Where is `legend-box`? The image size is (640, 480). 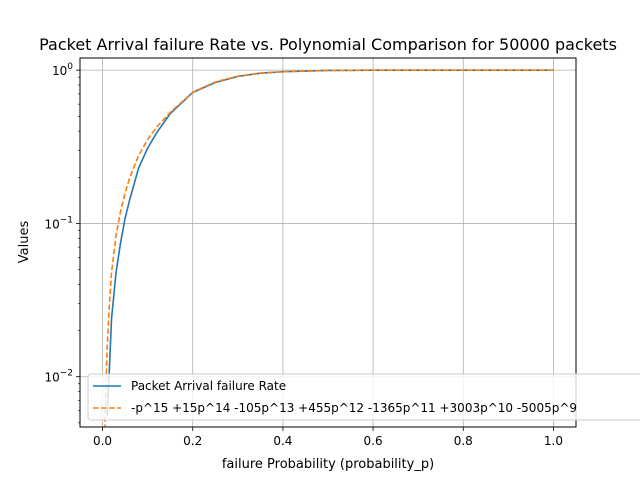
legend-box is located at coordinates (363, 397).